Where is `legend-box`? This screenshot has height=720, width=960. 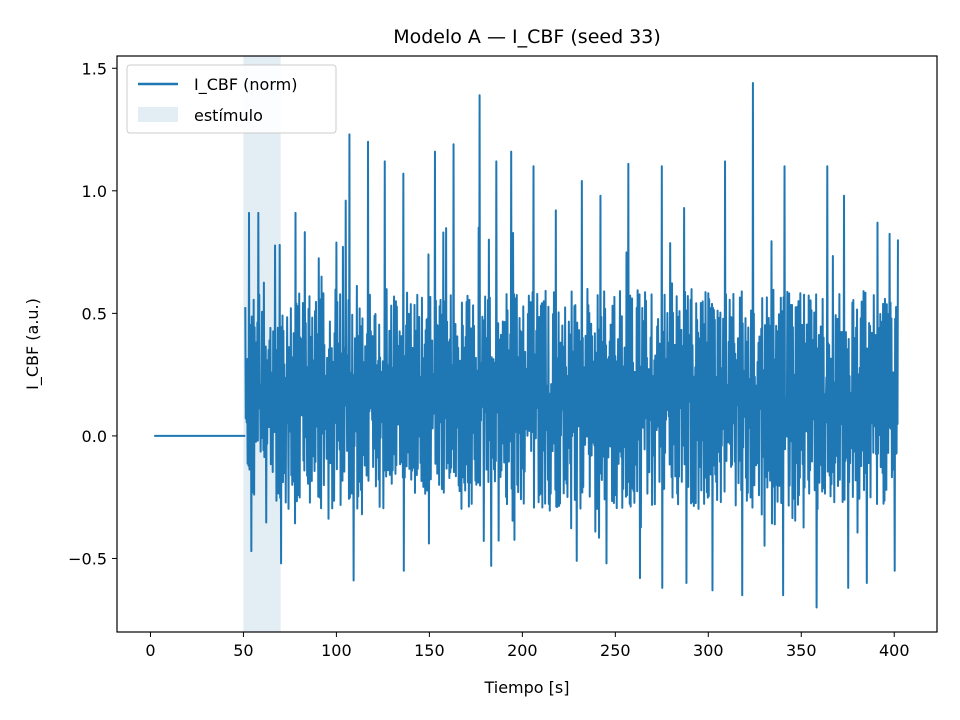 legend-box is located at coordinates (231, 99).